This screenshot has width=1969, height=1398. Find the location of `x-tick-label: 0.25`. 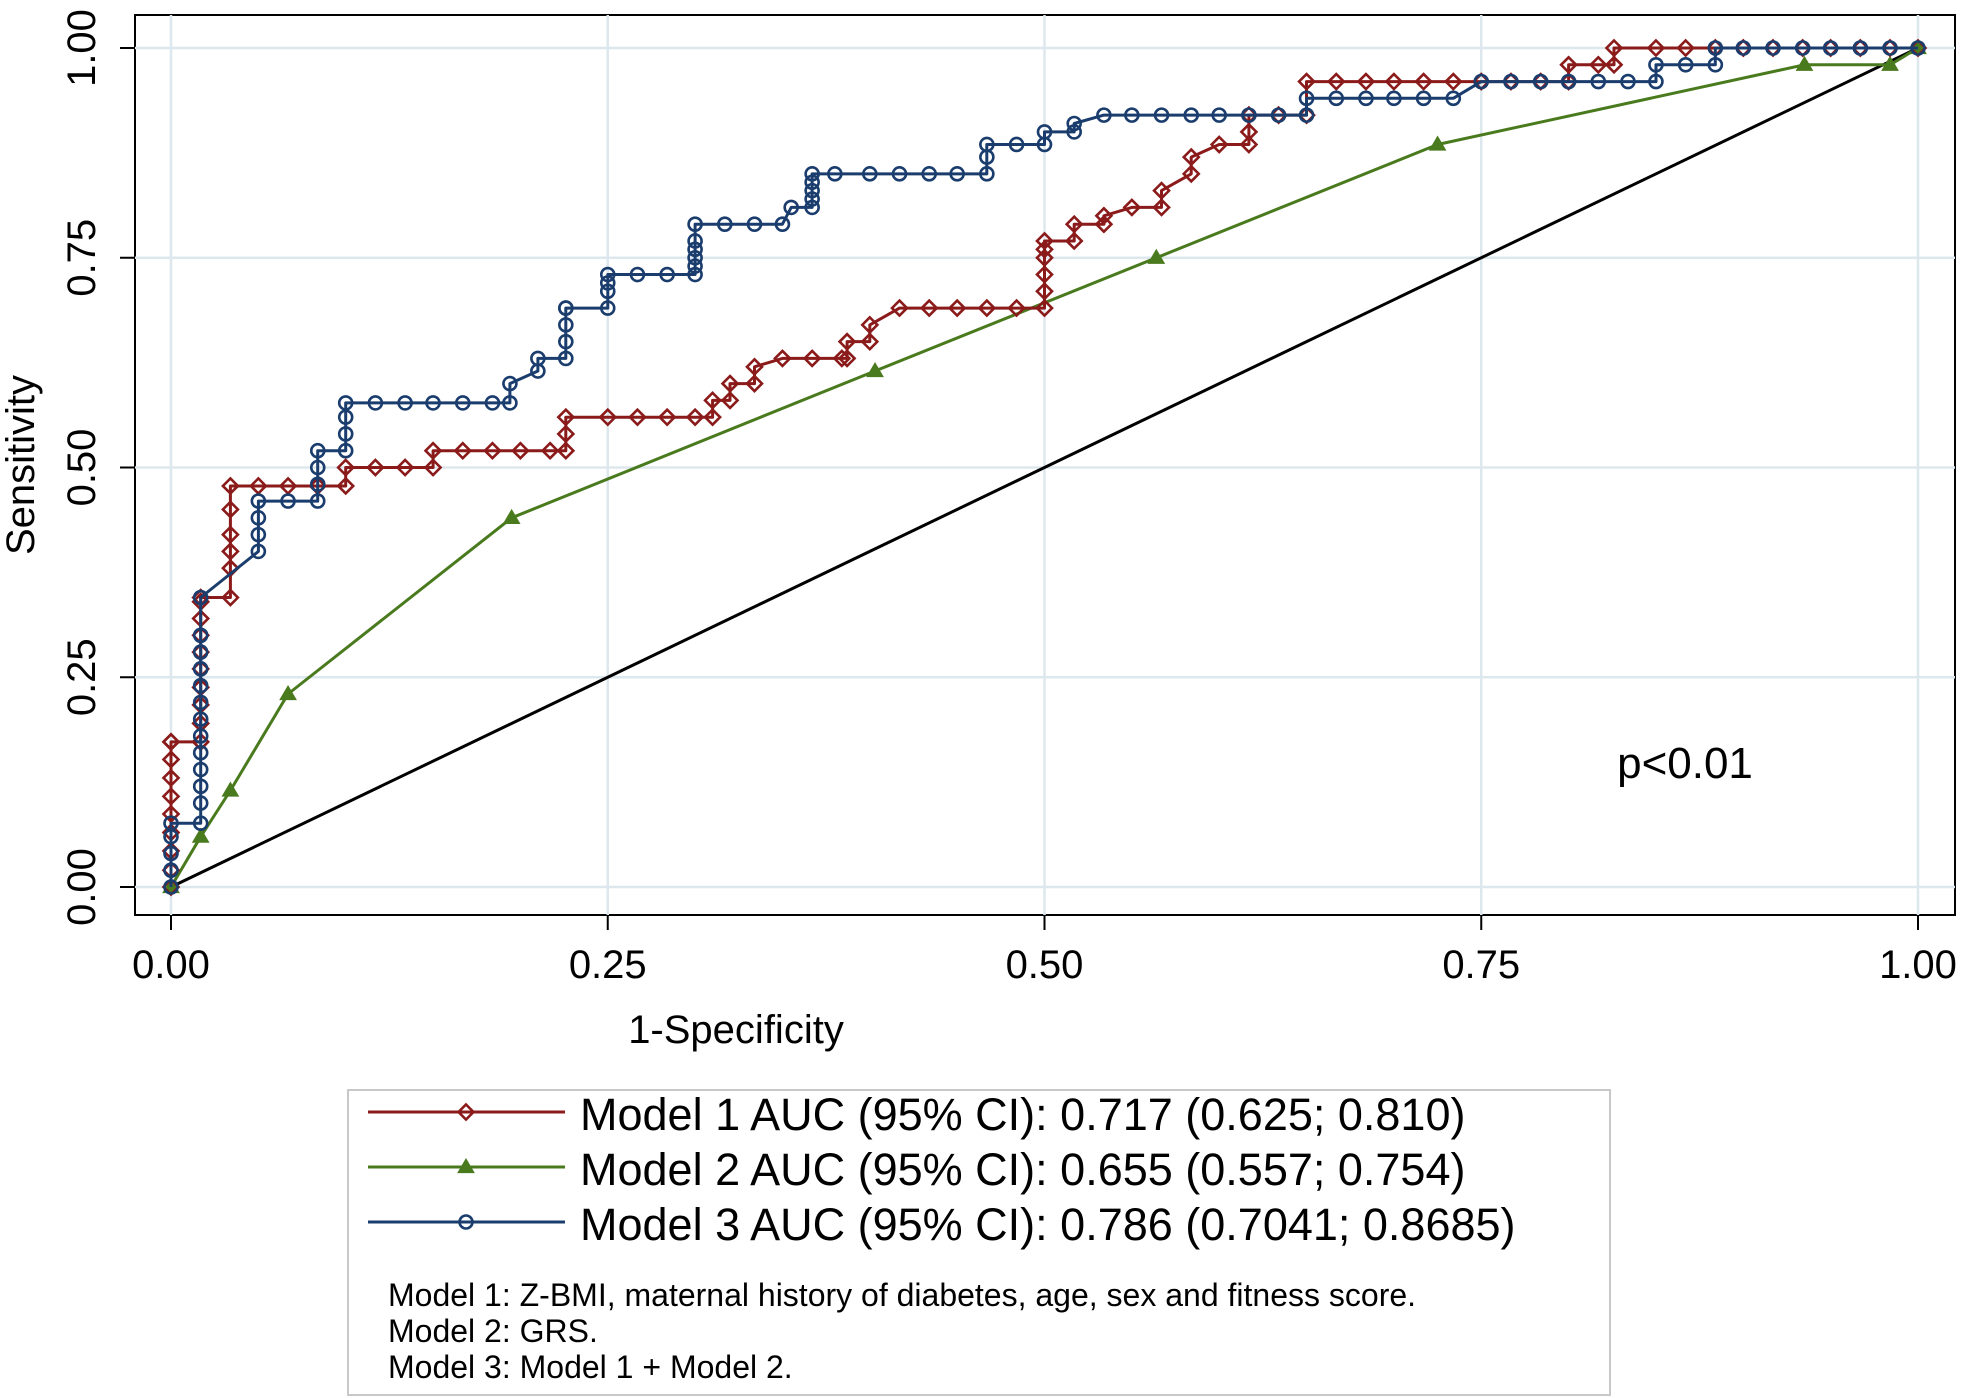

x-tick-label: 0.25 is located at coordinates (608, 965).